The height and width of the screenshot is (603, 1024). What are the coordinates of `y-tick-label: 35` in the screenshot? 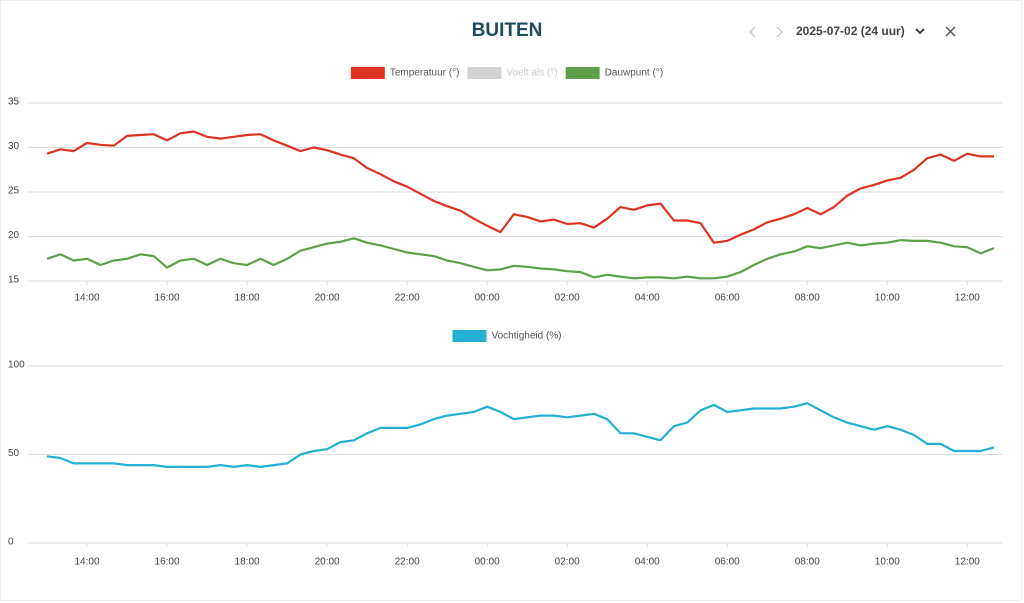 It's located at (14, 102).